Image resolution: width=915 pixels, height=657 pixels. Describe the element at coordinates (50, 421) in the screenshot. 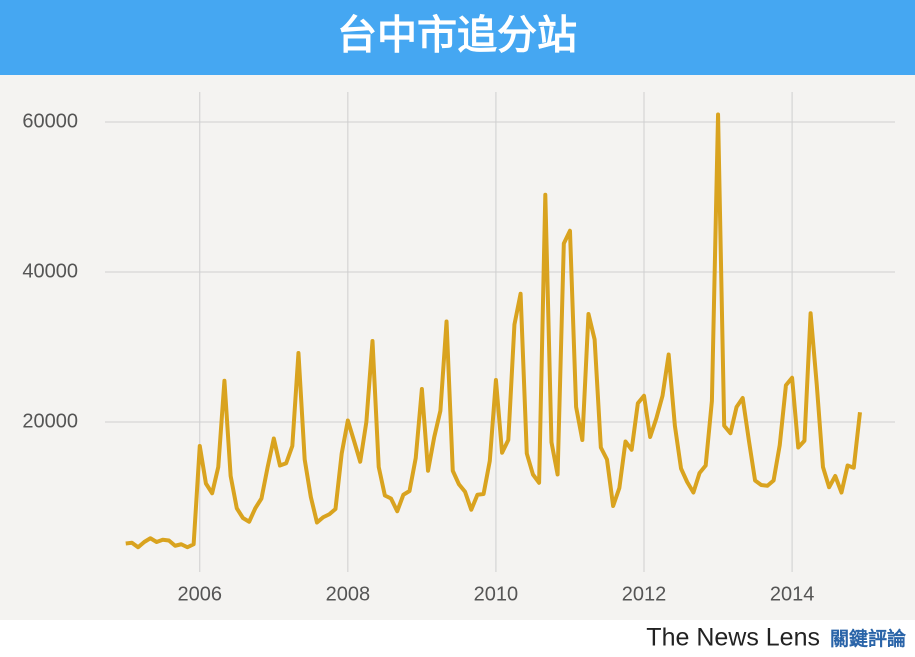

I see `y-tick-label: 20000` at that location.